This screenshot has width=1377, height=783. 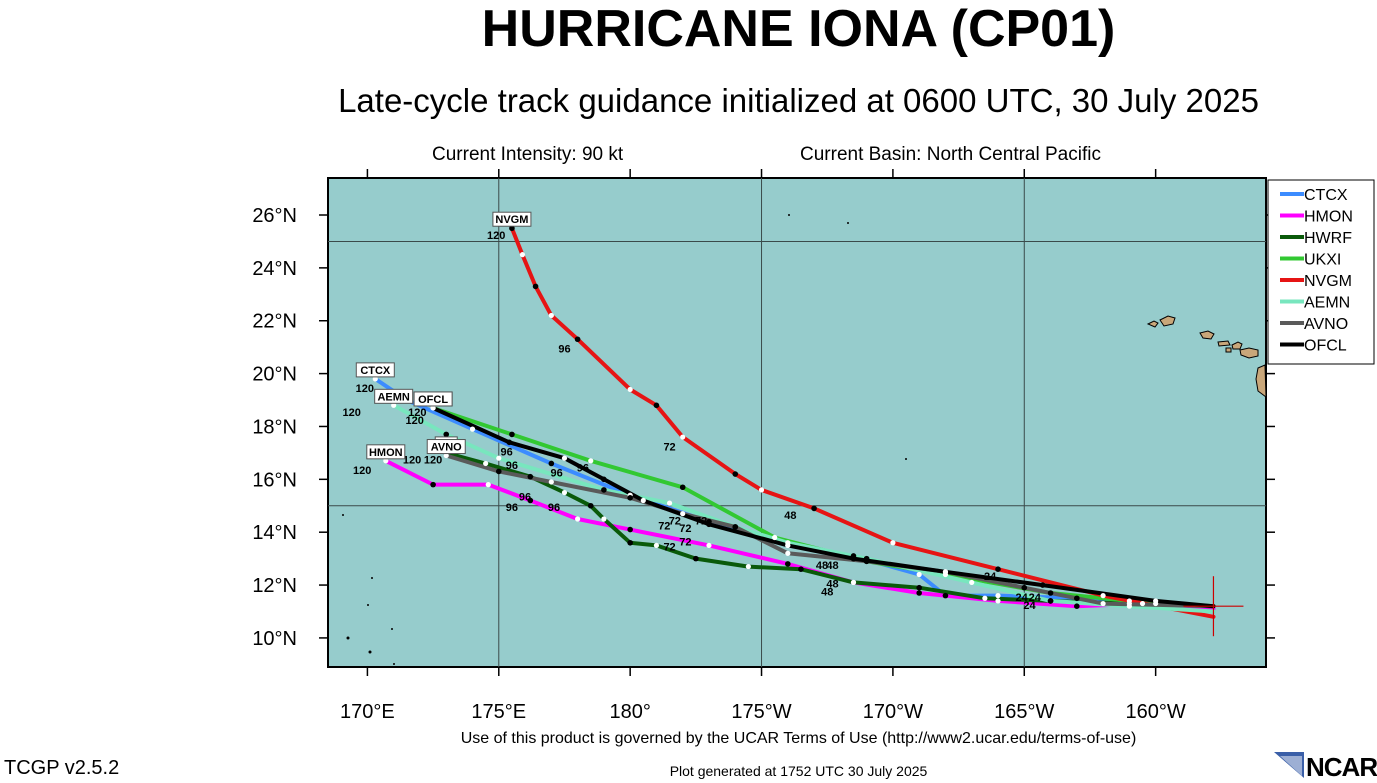 I want to click on ncar-logo-icon, so click(x=1289, y=765).